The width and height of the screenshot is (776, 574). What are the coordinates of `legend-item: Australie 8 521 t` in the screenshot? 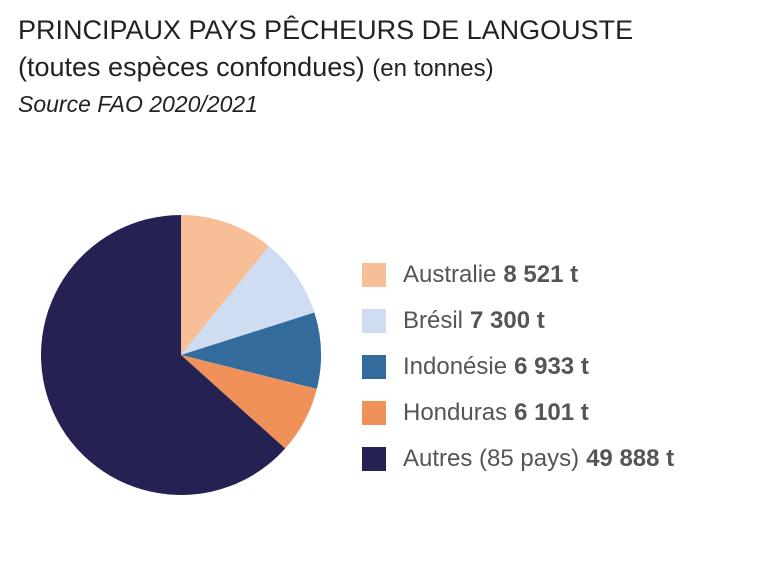 It's located at (518, 275).